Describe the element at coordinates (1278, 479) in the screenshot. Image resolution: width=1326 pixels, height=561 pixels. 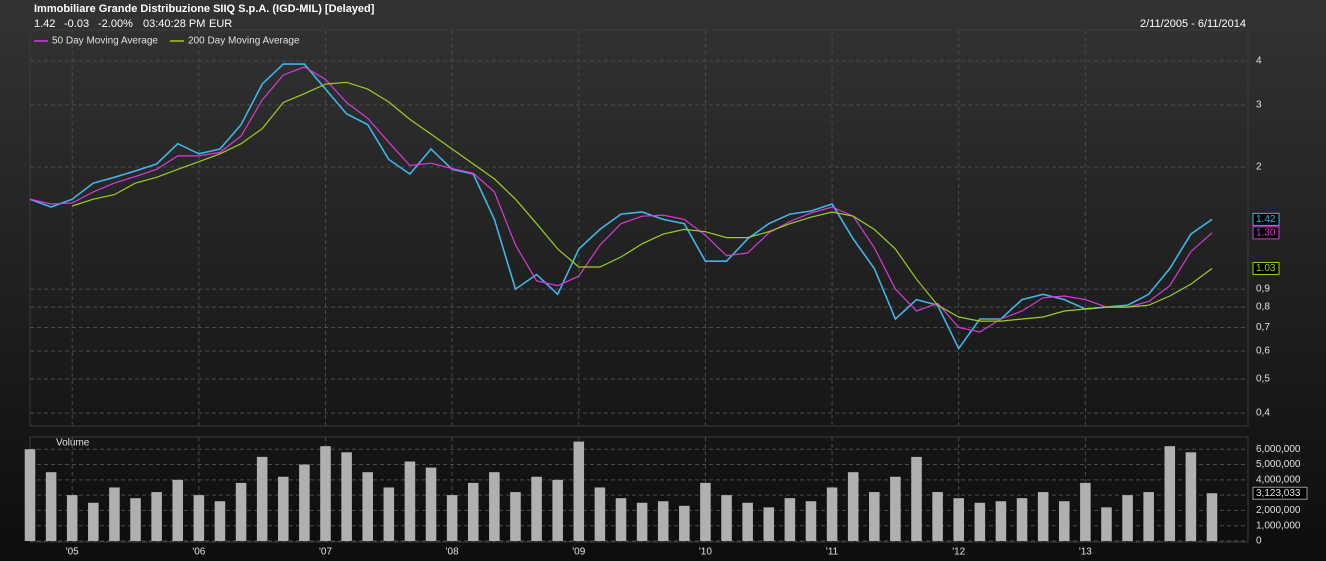
I see `y-tick-label: 4,000,000` at that location.